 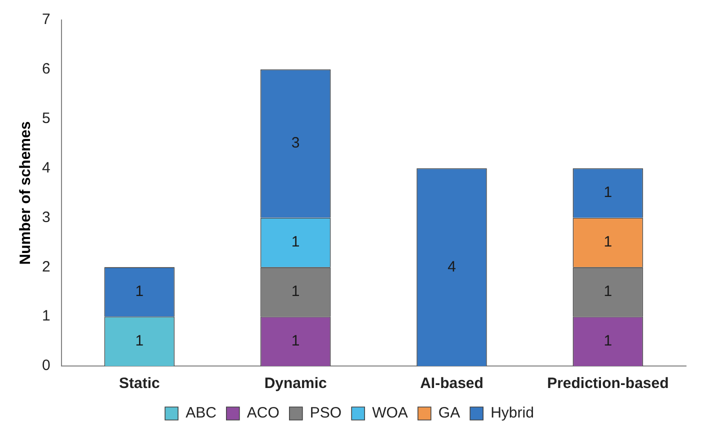 I want to click on y-tick-label: 3, so click(x=46, y=217).